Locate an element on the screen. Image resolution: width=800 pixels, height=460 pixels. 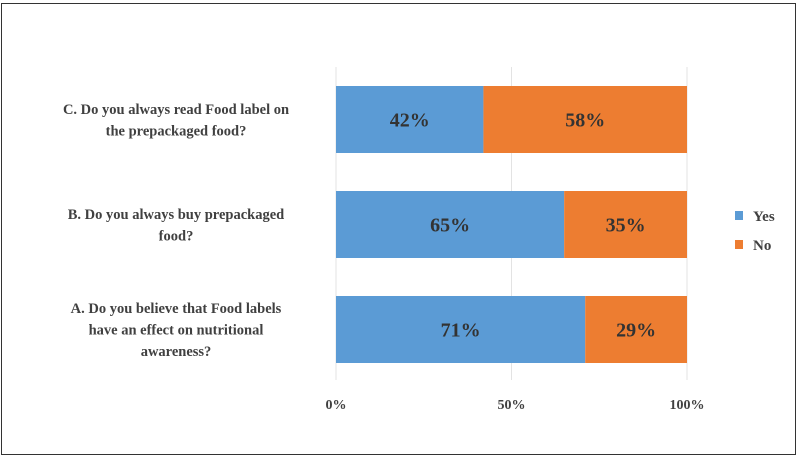
data-label: 65% is located at coordinates (450, 226).